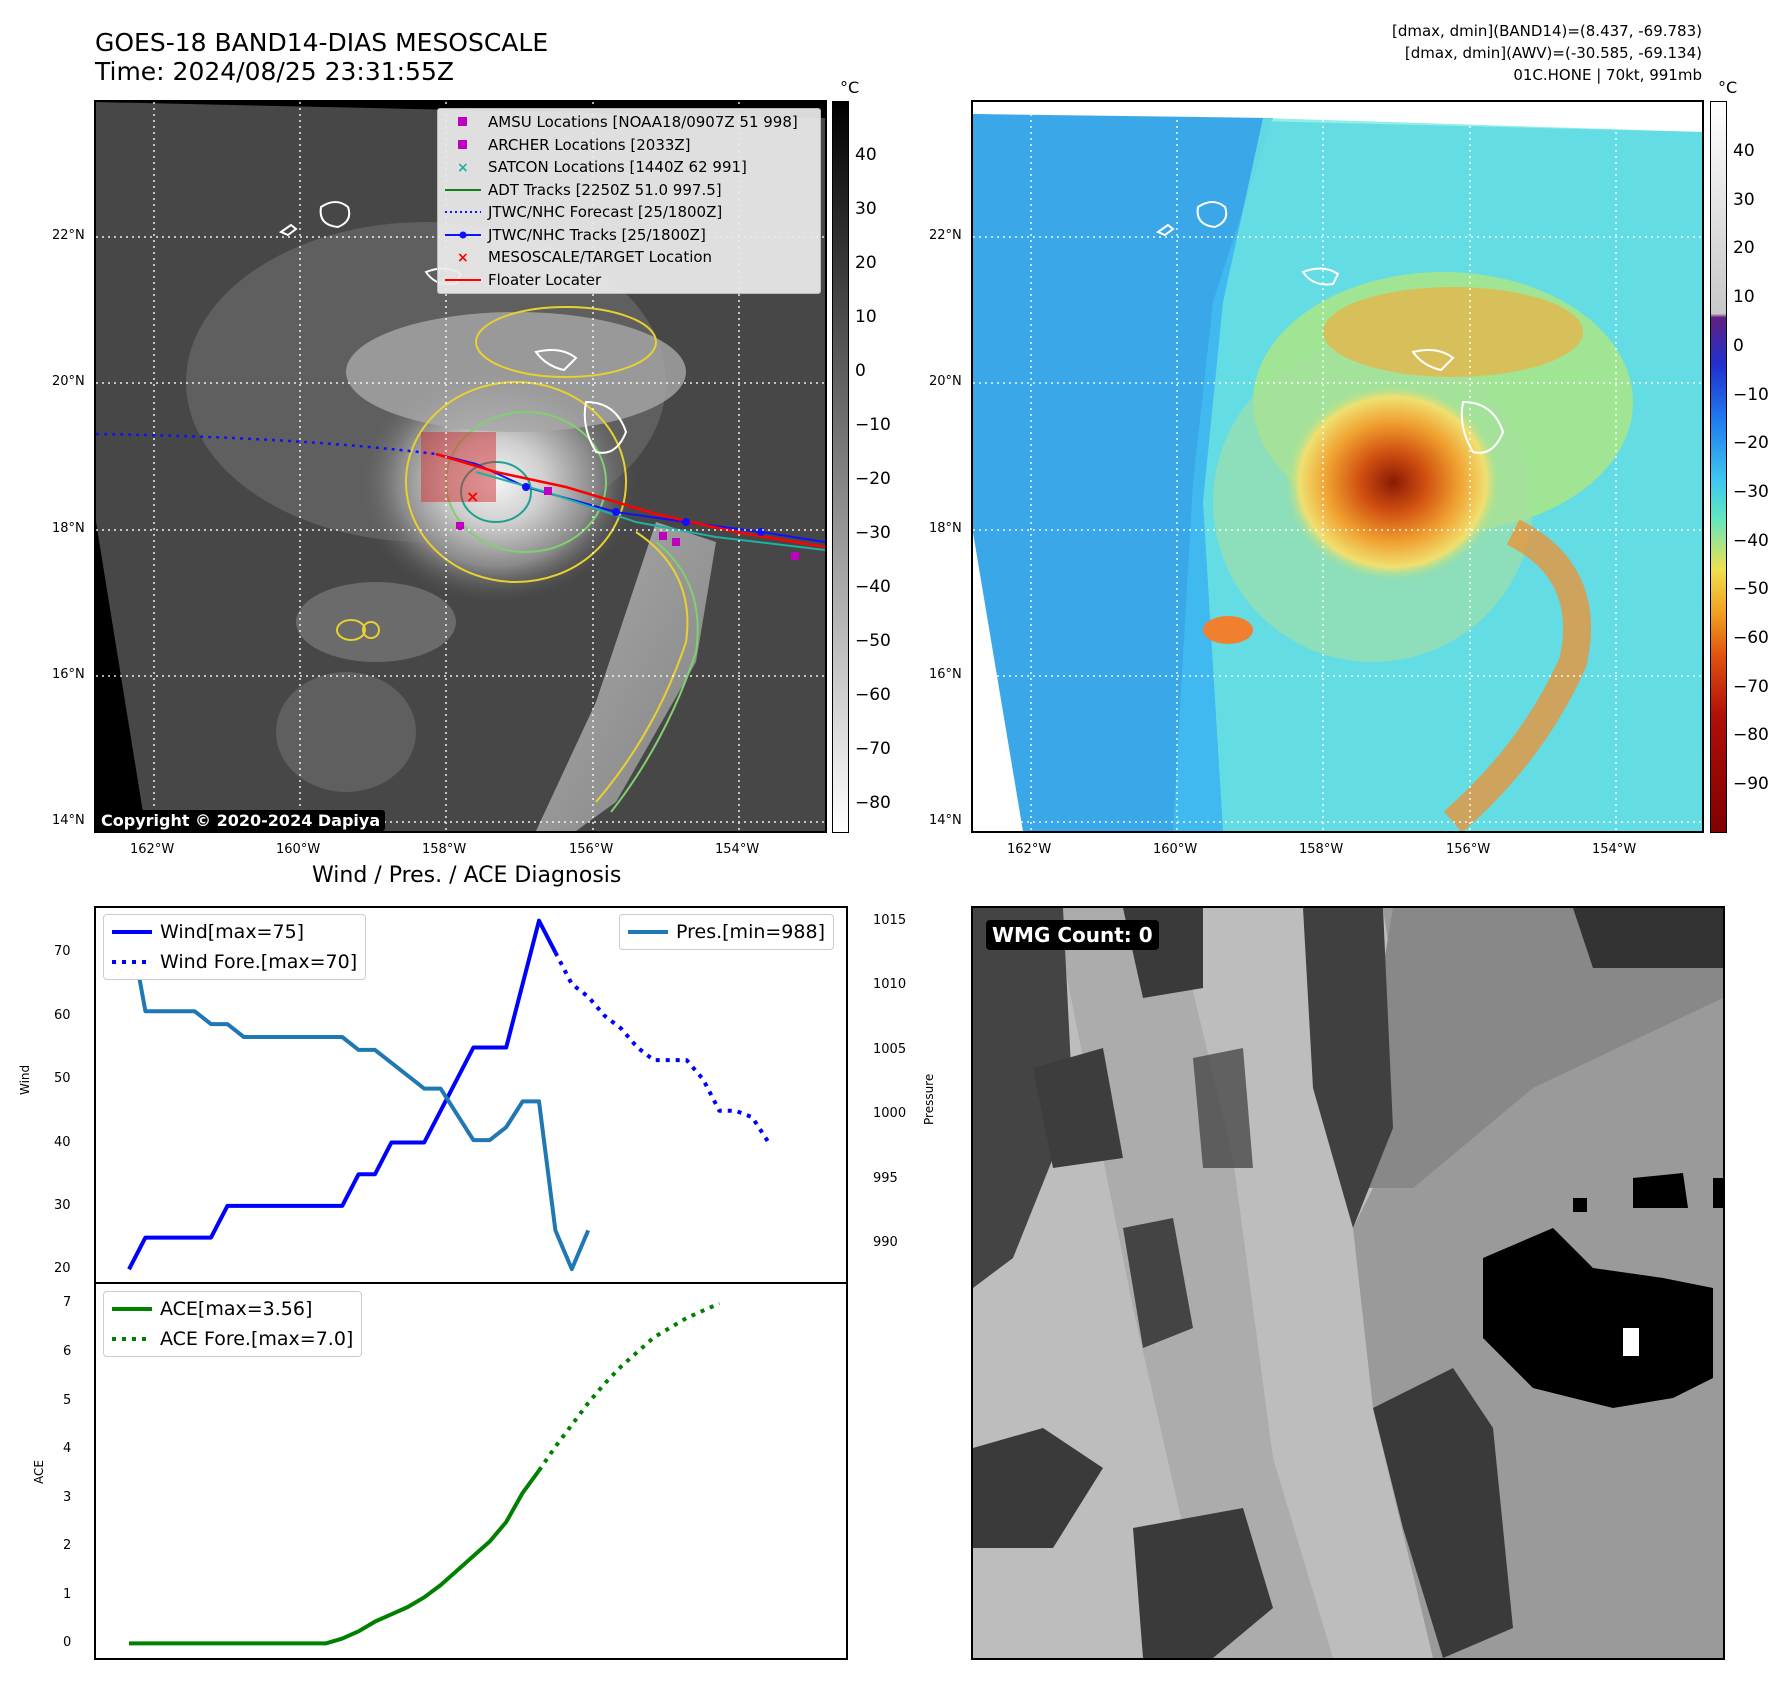 The image size is (1788, 1690). I want to click on map2-lon-tick: 162°W, so click(1029, 849).